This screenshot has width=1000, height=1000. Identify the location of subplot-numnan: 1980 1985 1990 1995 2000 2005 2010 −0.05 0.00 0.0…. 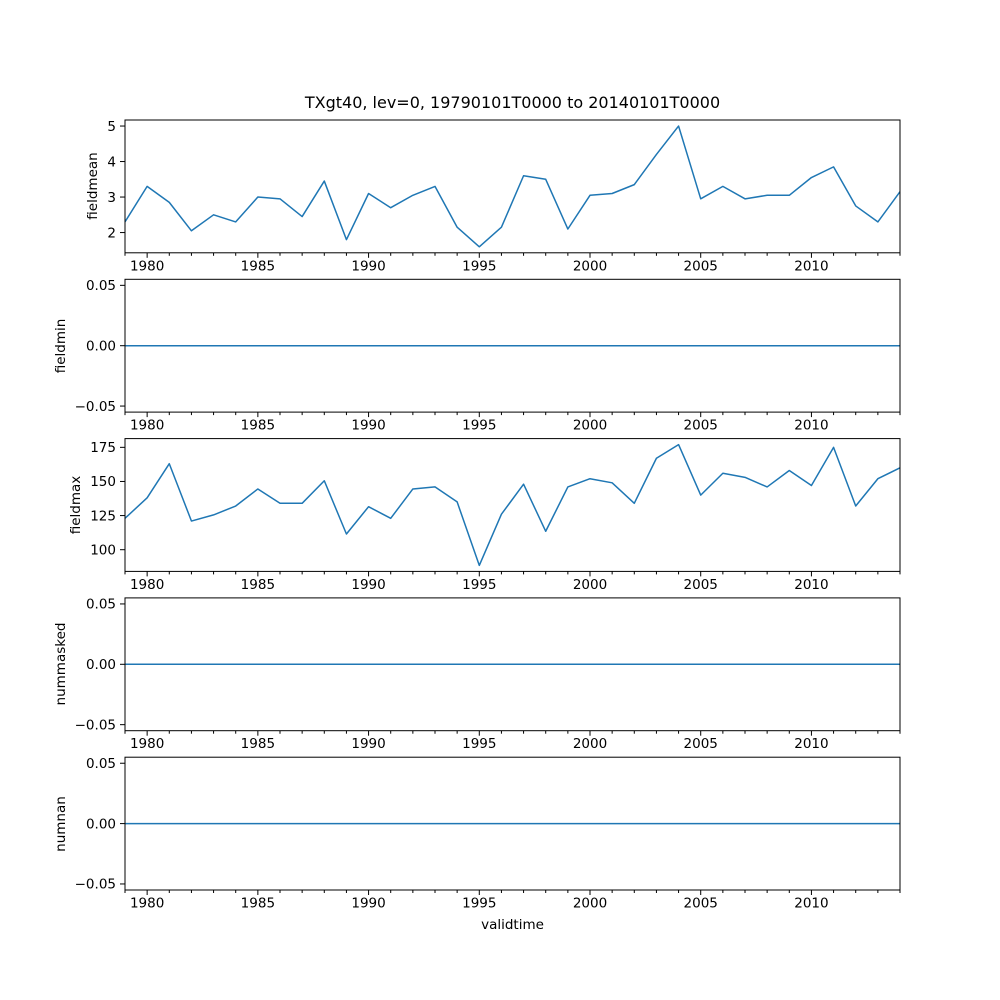
(488, 834).